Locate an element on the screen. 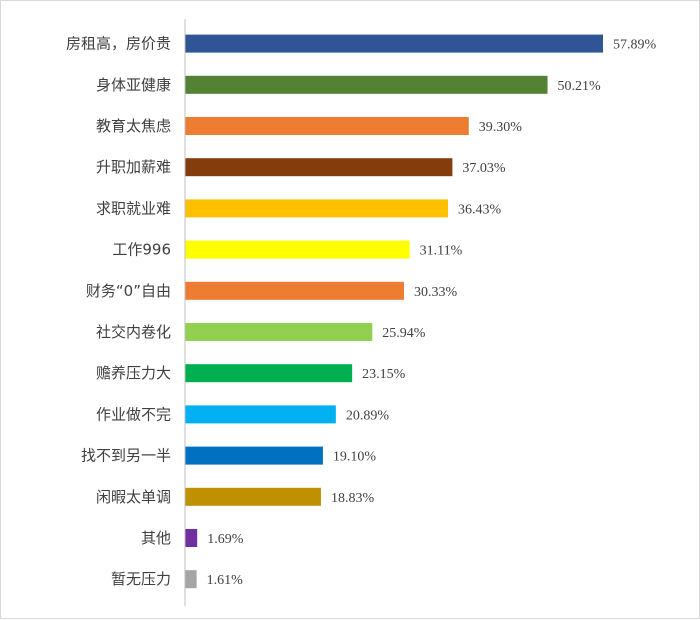 Image resolution: width=700 pixels, height=620 pixels. category-label: 暂无压力 is located at coordinates (141, 579).